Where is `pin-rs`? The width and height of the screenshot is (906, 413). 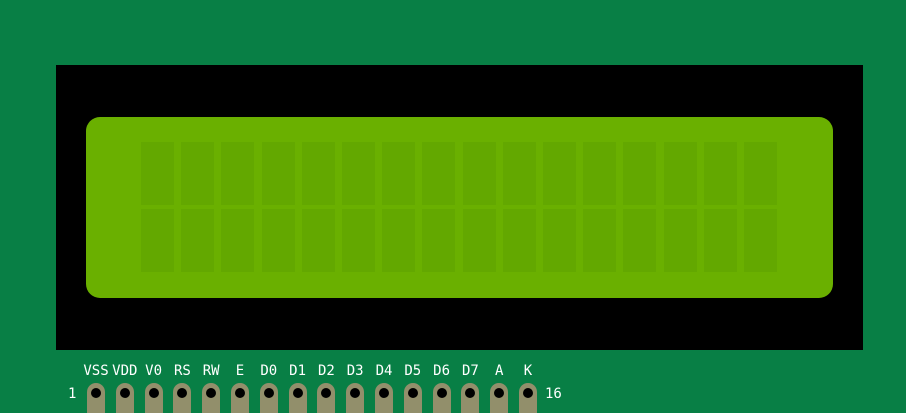
pin-rs is located at coordinates (182, 398).